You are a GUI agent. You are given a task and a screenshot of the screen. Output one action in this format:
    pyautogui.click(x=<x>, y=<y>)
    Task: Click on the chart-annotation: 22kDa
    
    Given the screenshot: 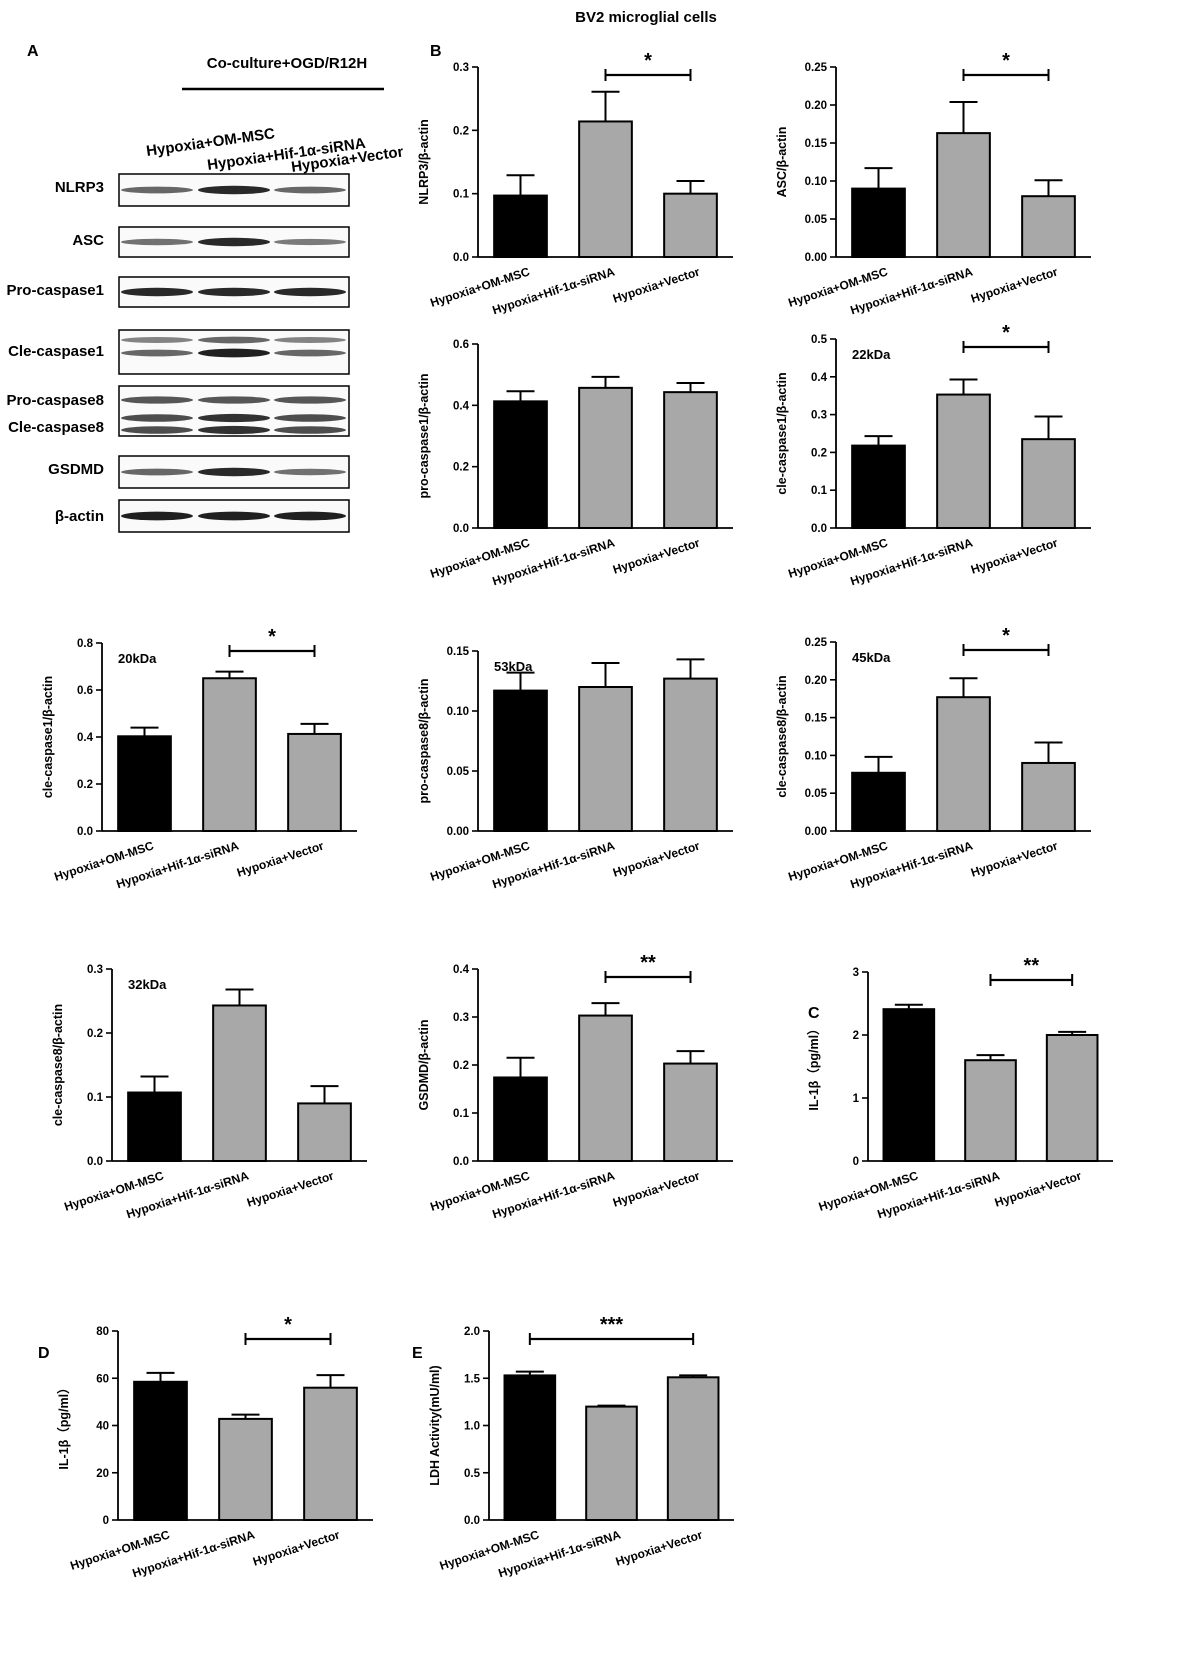 What is the action you would take?
    pyautogui.click(x=871, y=354)
    